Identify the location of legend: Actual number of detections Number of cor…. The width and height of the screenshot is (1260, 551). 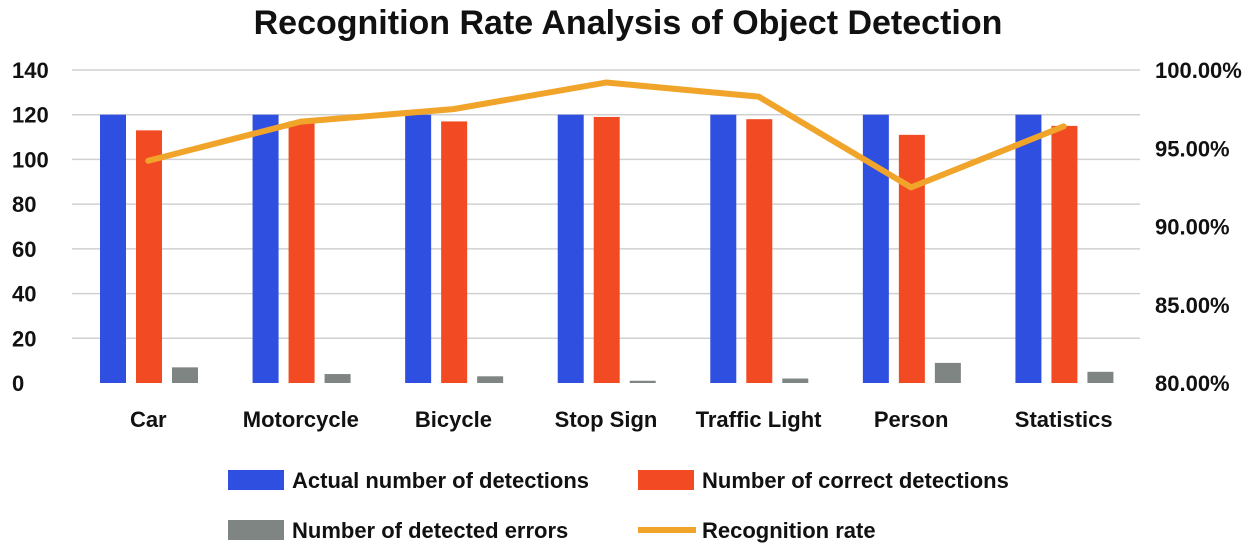
(618, 505).